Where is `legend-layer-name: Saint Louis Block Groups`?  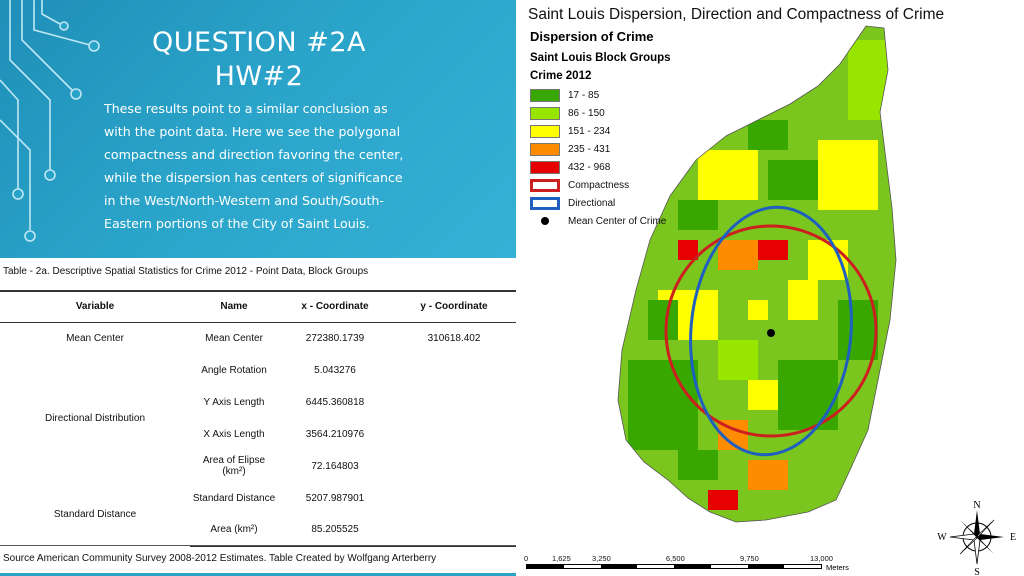
legend-layer-name: Saint Louis Block Groups is located at coordinates (600, 58).